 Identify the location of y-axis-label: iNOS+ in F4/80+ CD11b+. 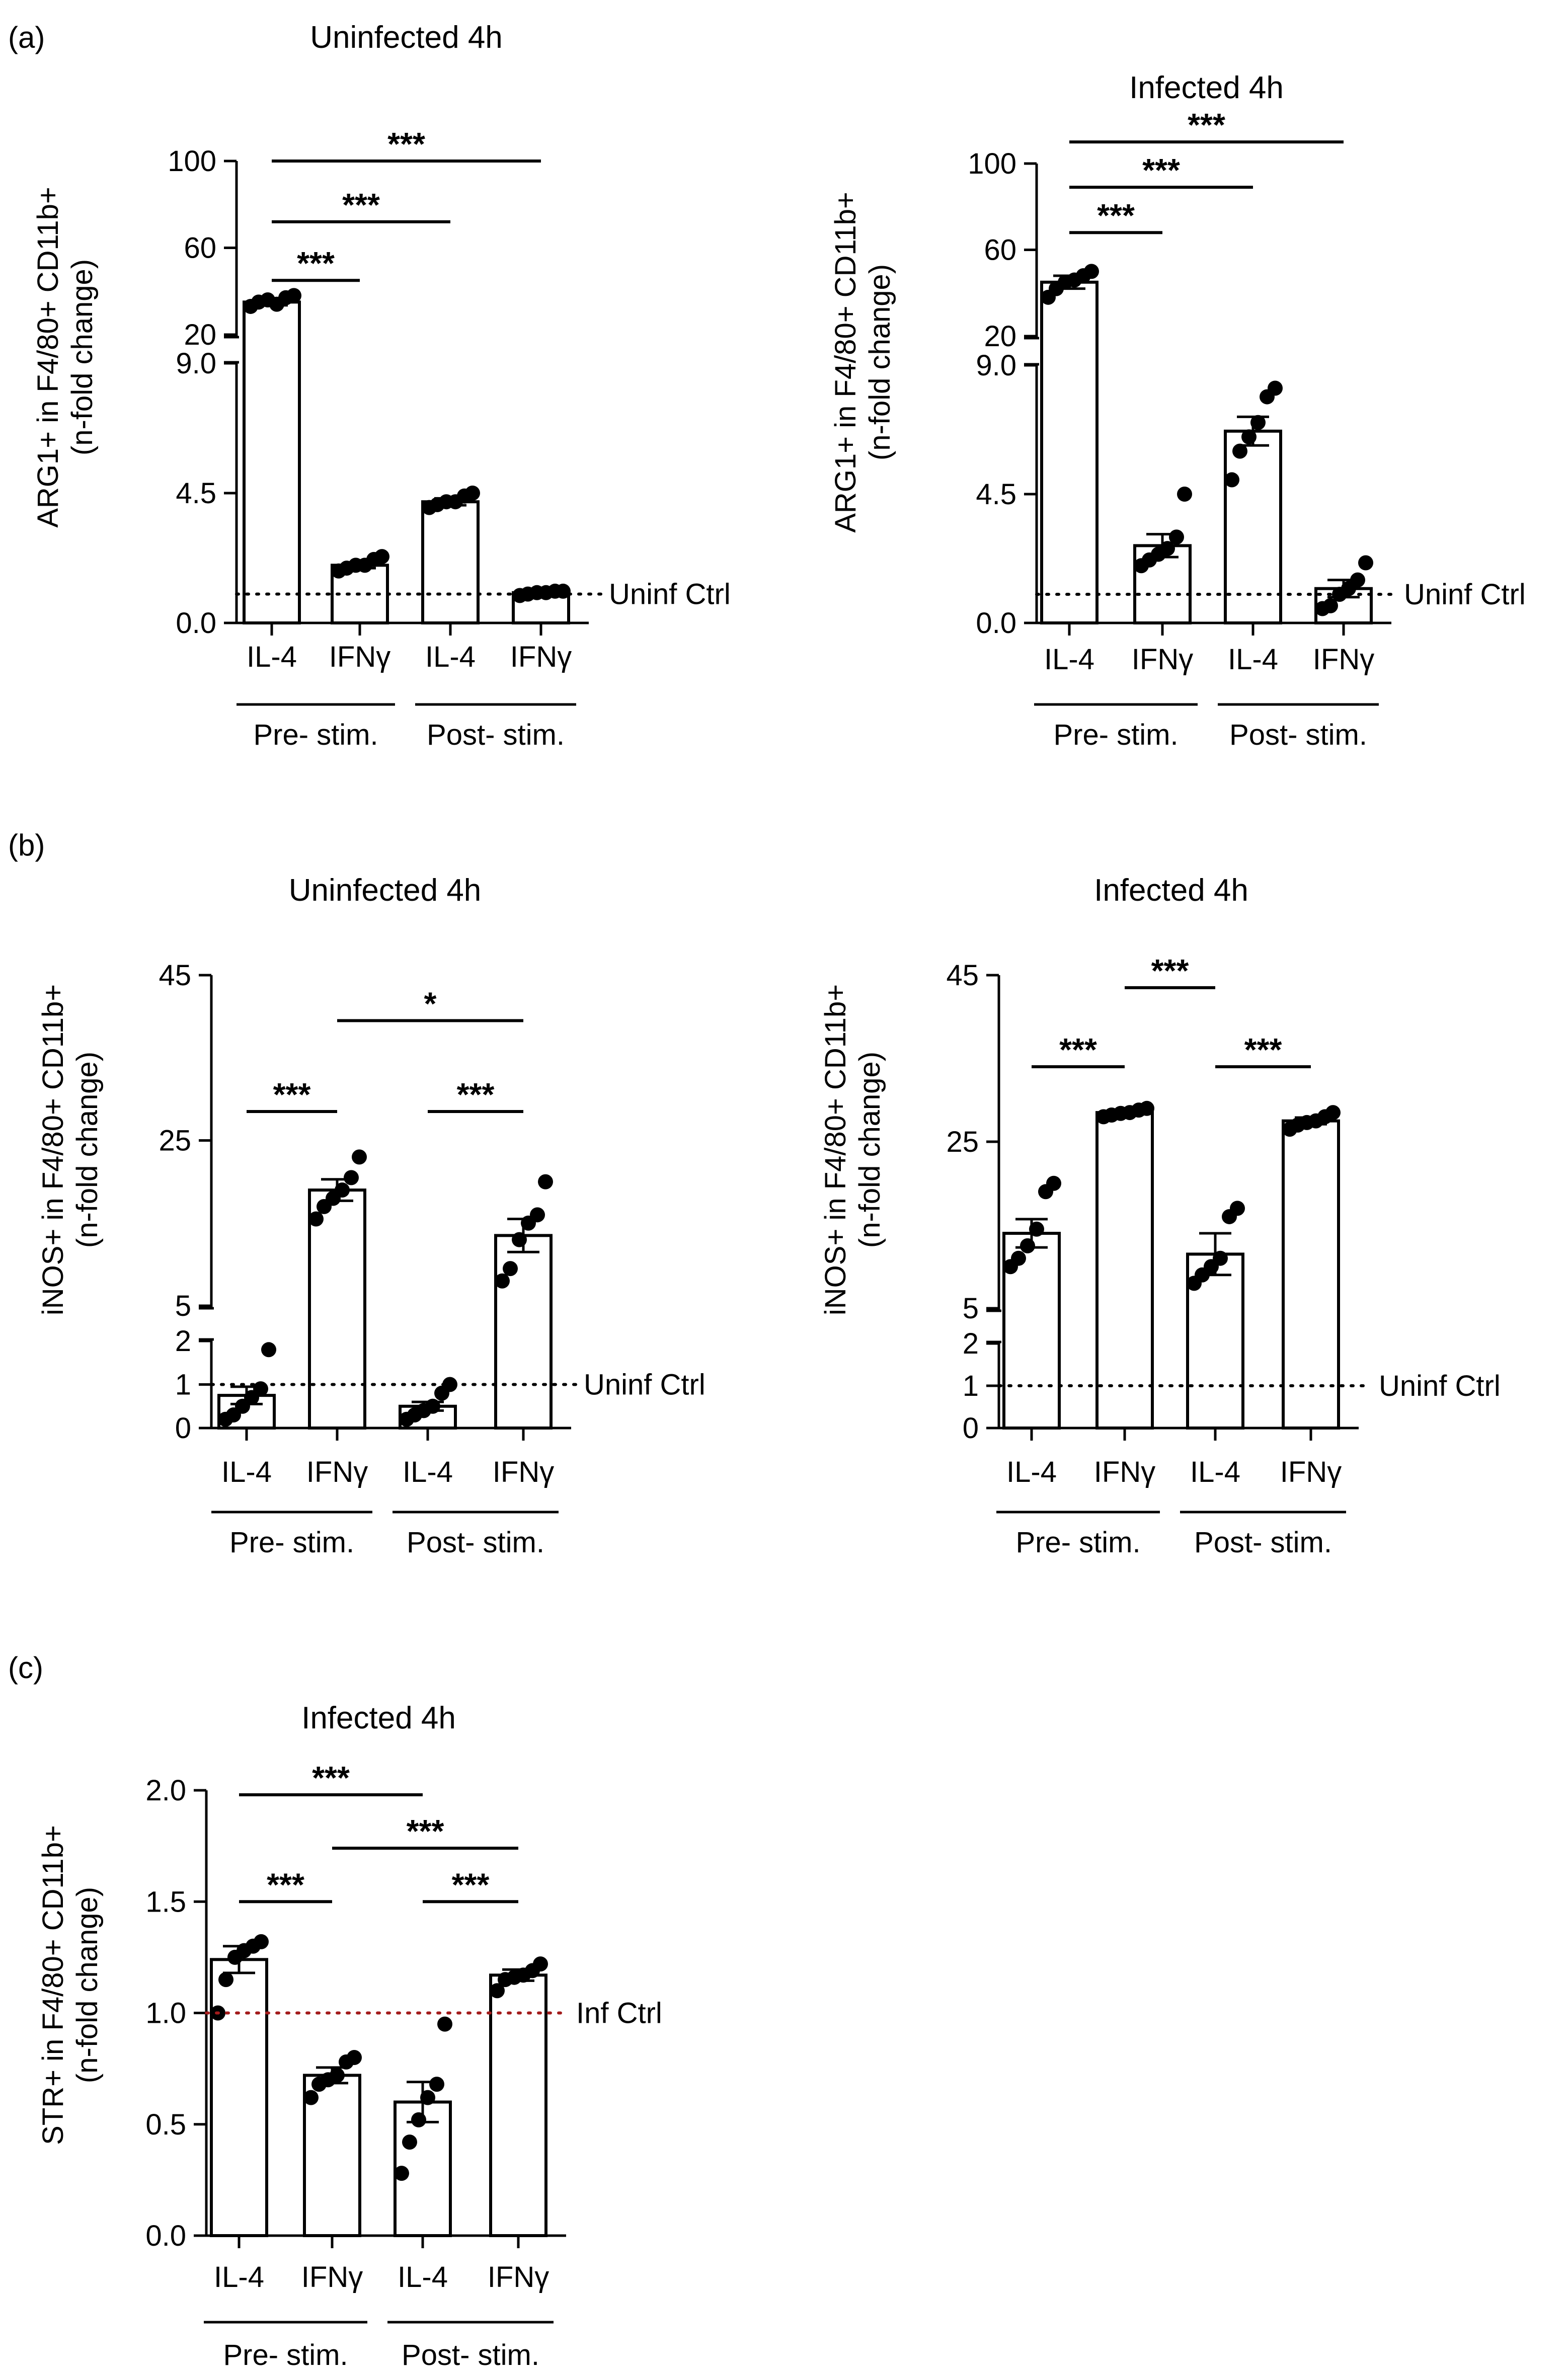
(836, 1150).